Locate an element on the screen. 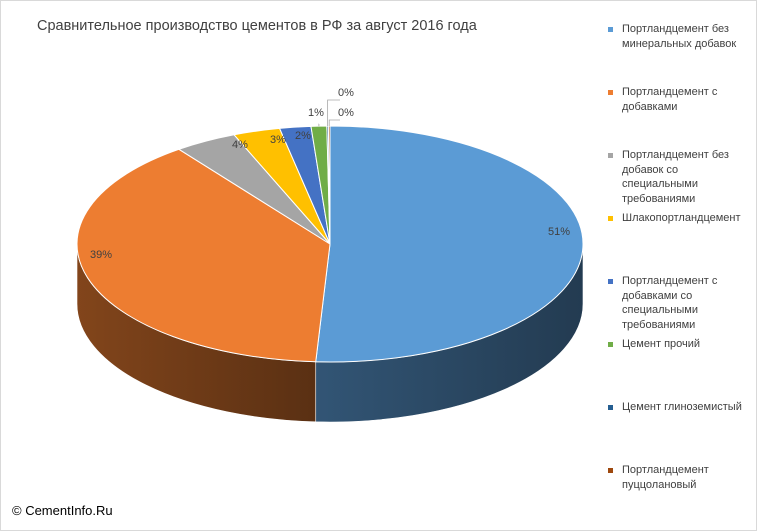  legend-label: Портландцемент с добавками is located at coordinates (670, 99).